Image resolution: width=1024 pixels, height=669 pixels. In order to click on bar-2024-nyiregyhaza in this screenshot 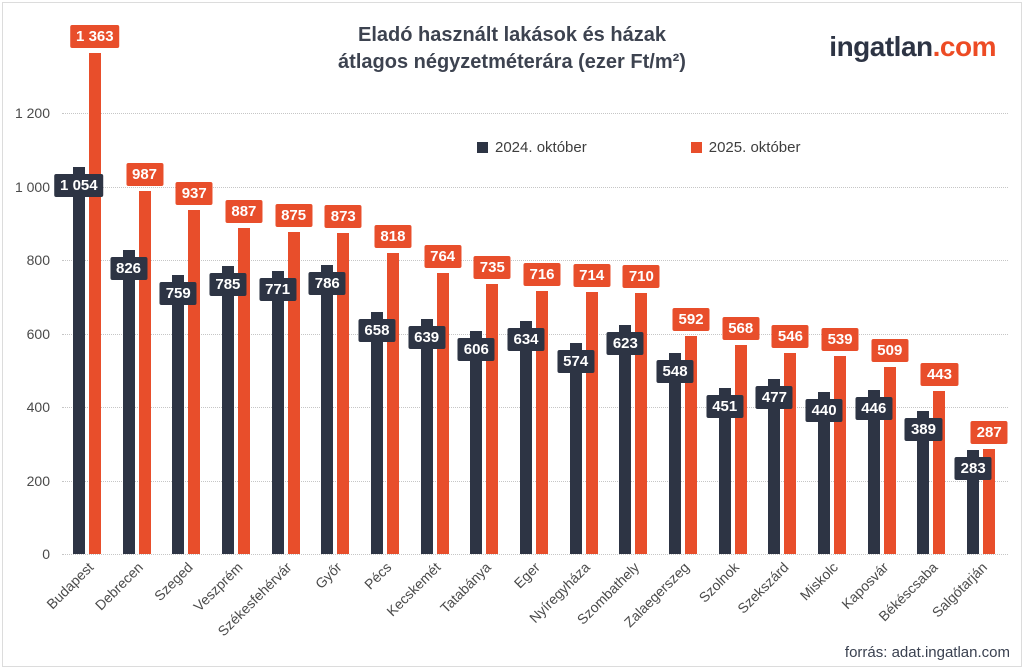, I will do `click(575, 448)`.